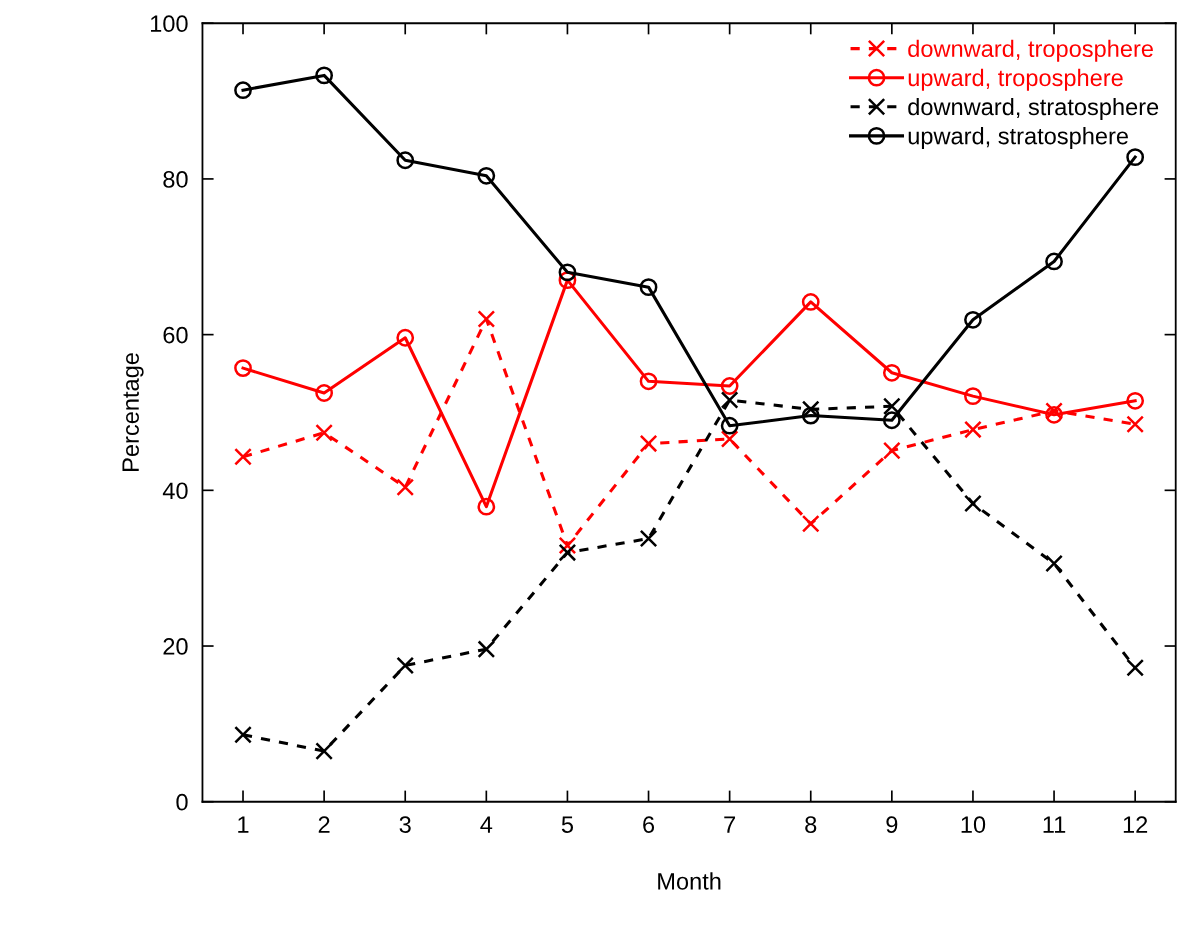 This screenshot has height=929, width=1184. What do you see at coordinates (133, 412) in the screenshot?
I see `y-axis-title: Percentage` at bounding box center [133, 412].